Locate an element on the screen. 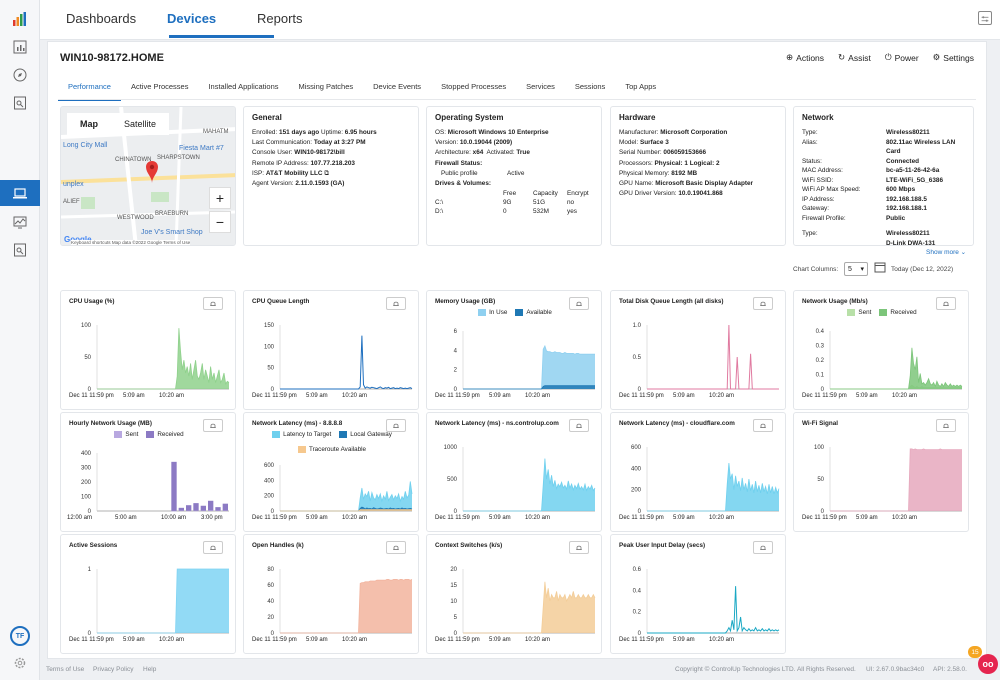 This screenshot has width=1000, height=680. zoom-in-button: + is located at coordinates (220, 198).